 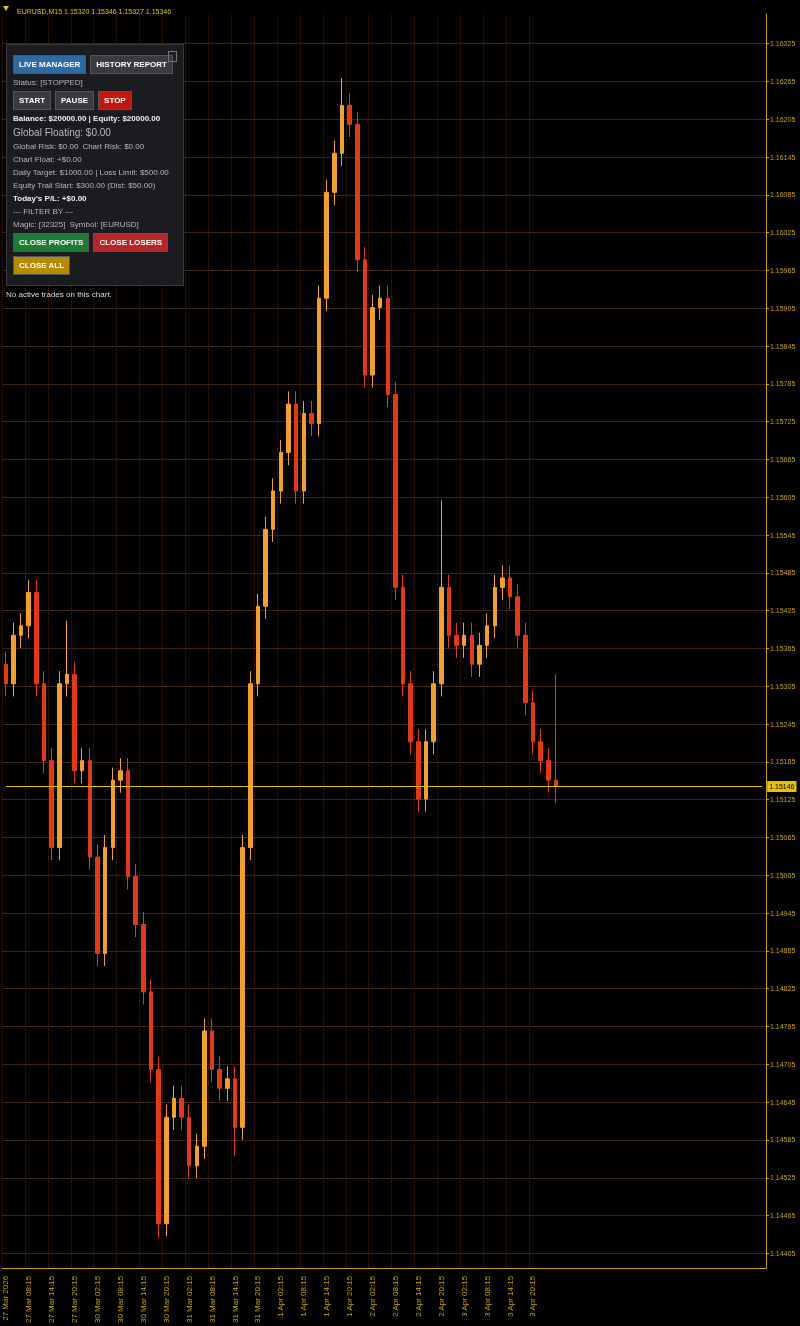 I want to click on x-tick-label: 30 Mar 20:15, so click(x=166, y=1299).